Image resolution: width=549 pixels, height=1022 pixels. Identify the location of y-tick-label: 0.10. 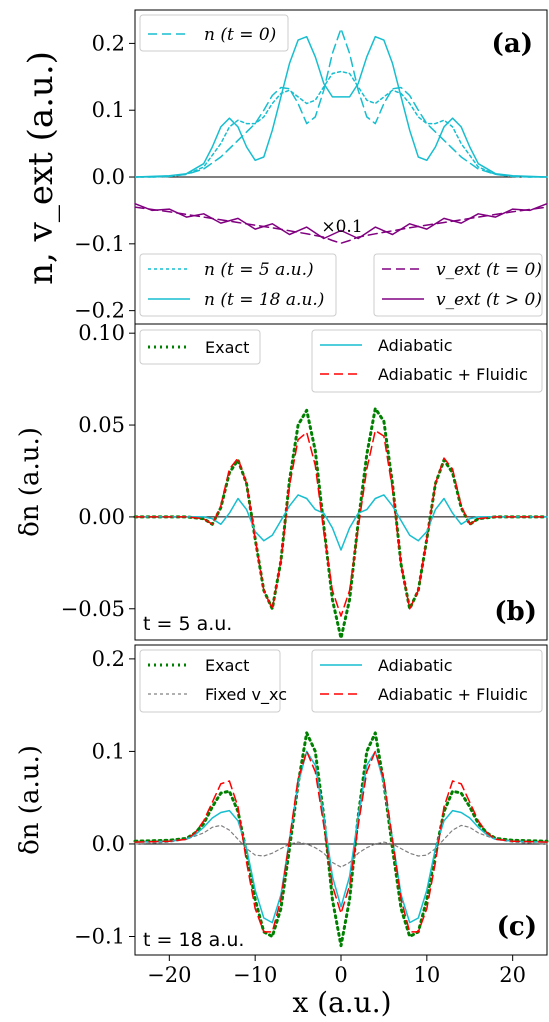
(101, 333).